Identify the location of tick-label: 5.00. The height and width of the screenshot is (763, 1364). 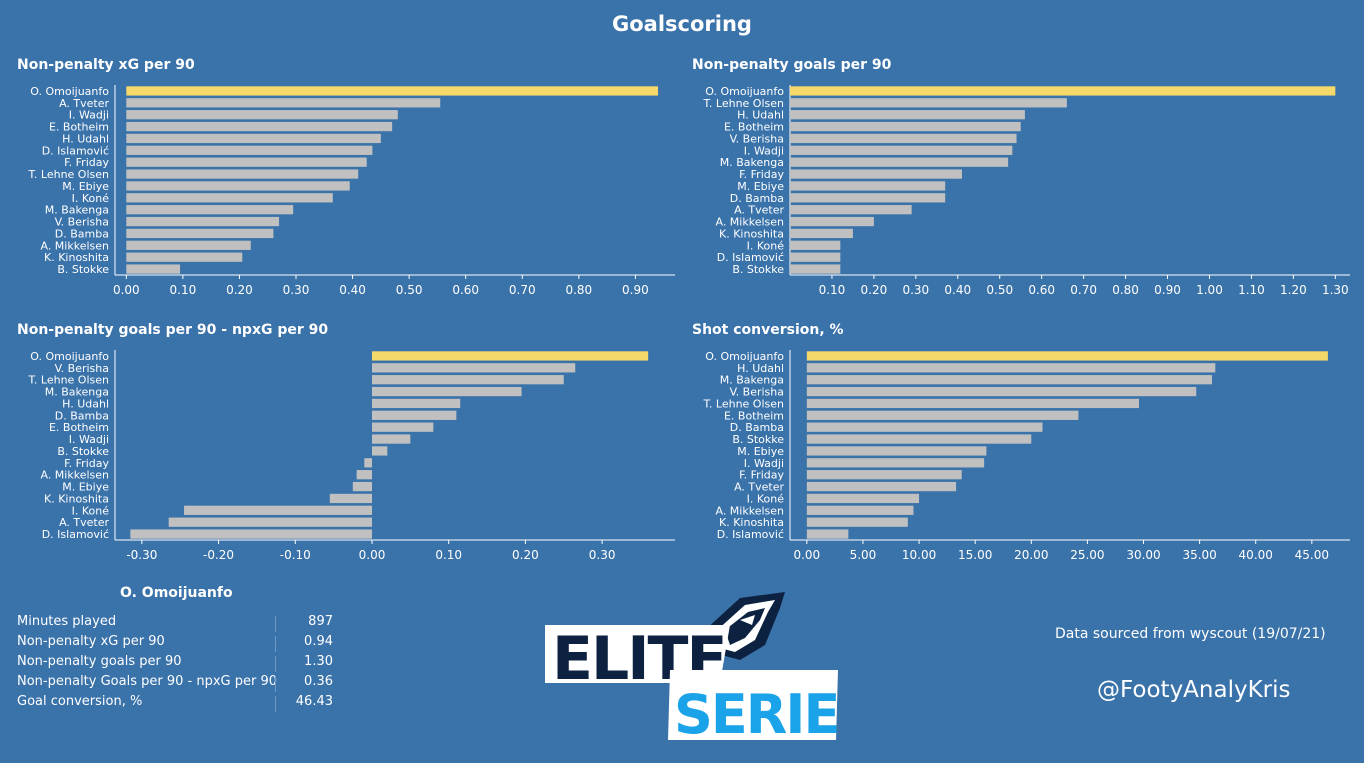
(863, 555).